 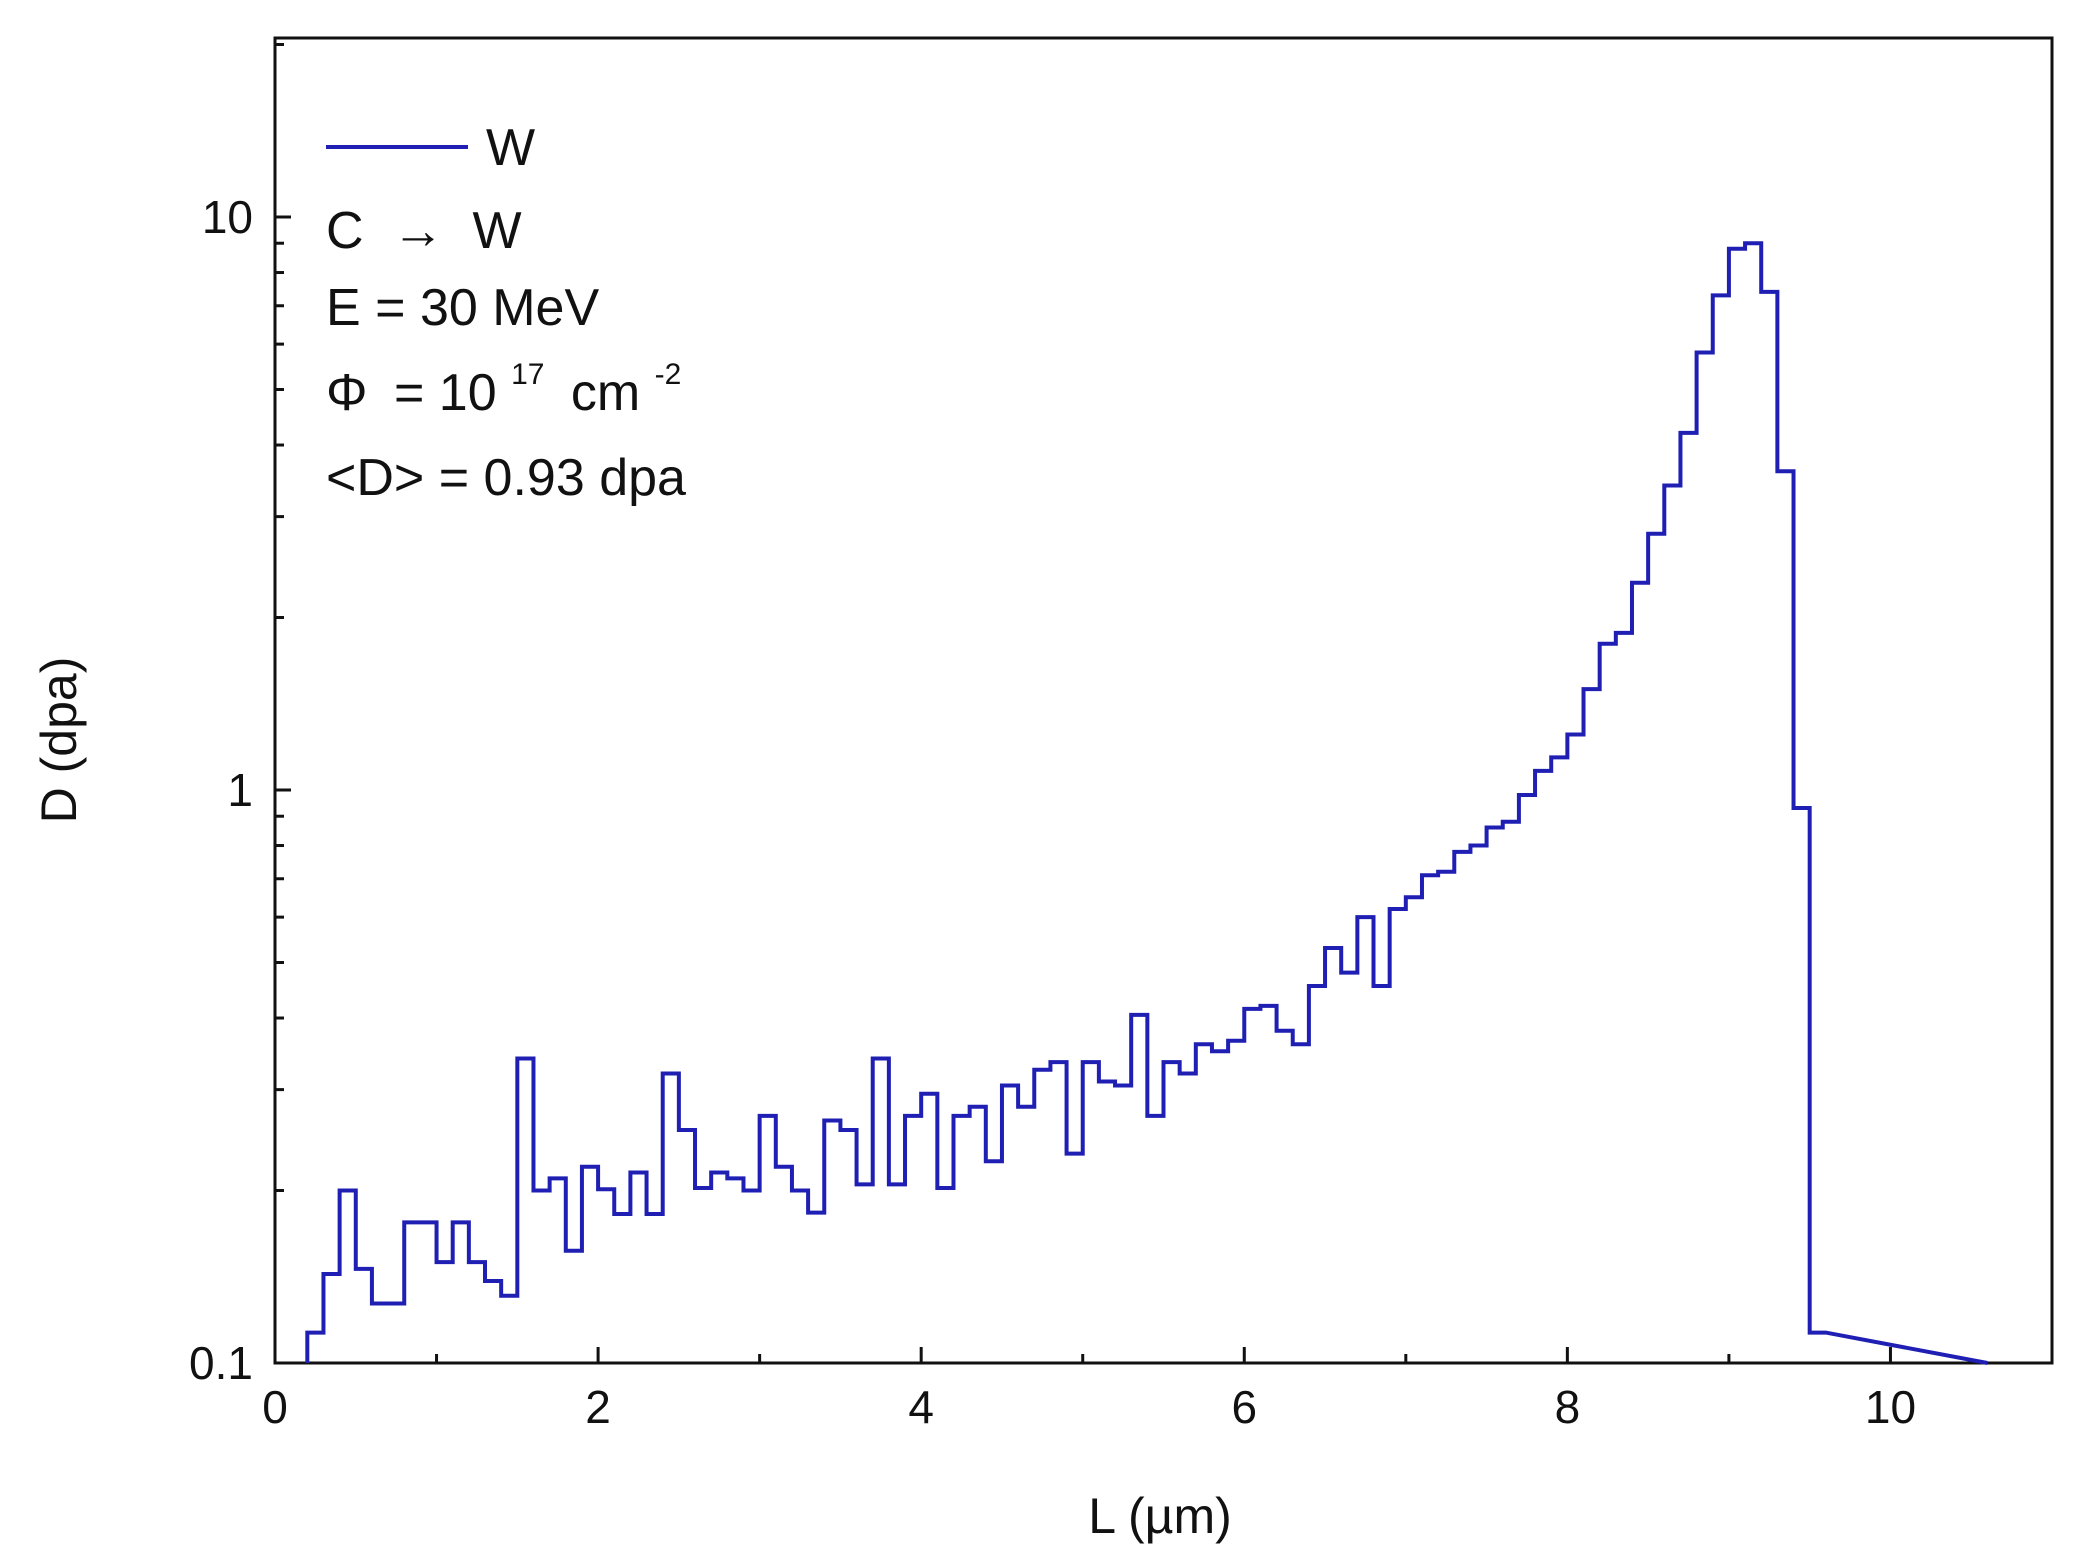 I want to click on x-tick-label: 6, so click(x=1244, y=1407).